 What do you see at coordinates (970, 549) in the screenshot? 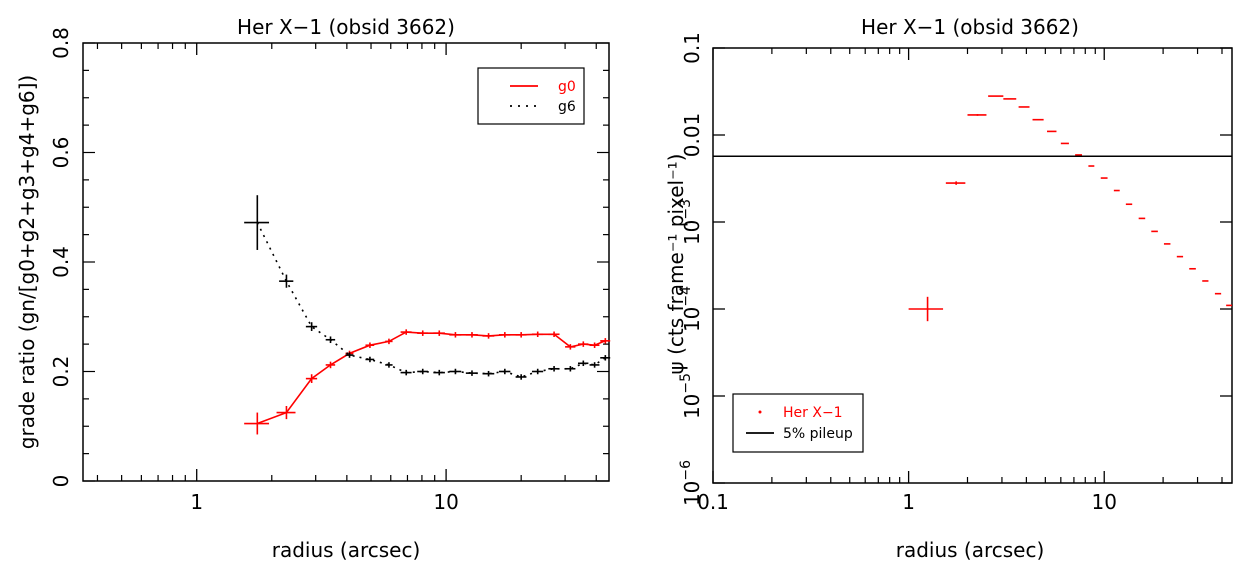
I see `right-x-axis-label: radius (arcsec)` at bounding box center [970, 549].